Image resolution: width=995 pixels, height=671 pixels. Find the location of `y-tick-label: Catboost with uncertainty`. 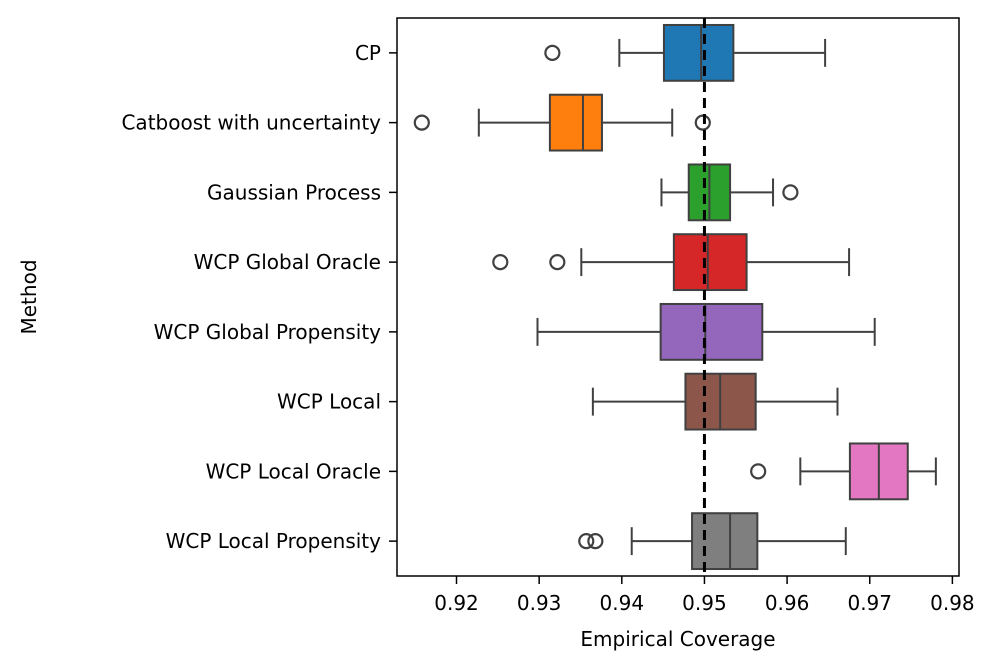

y-tick-label: Catboost with uncertainty is located at coordinates (251, 123).